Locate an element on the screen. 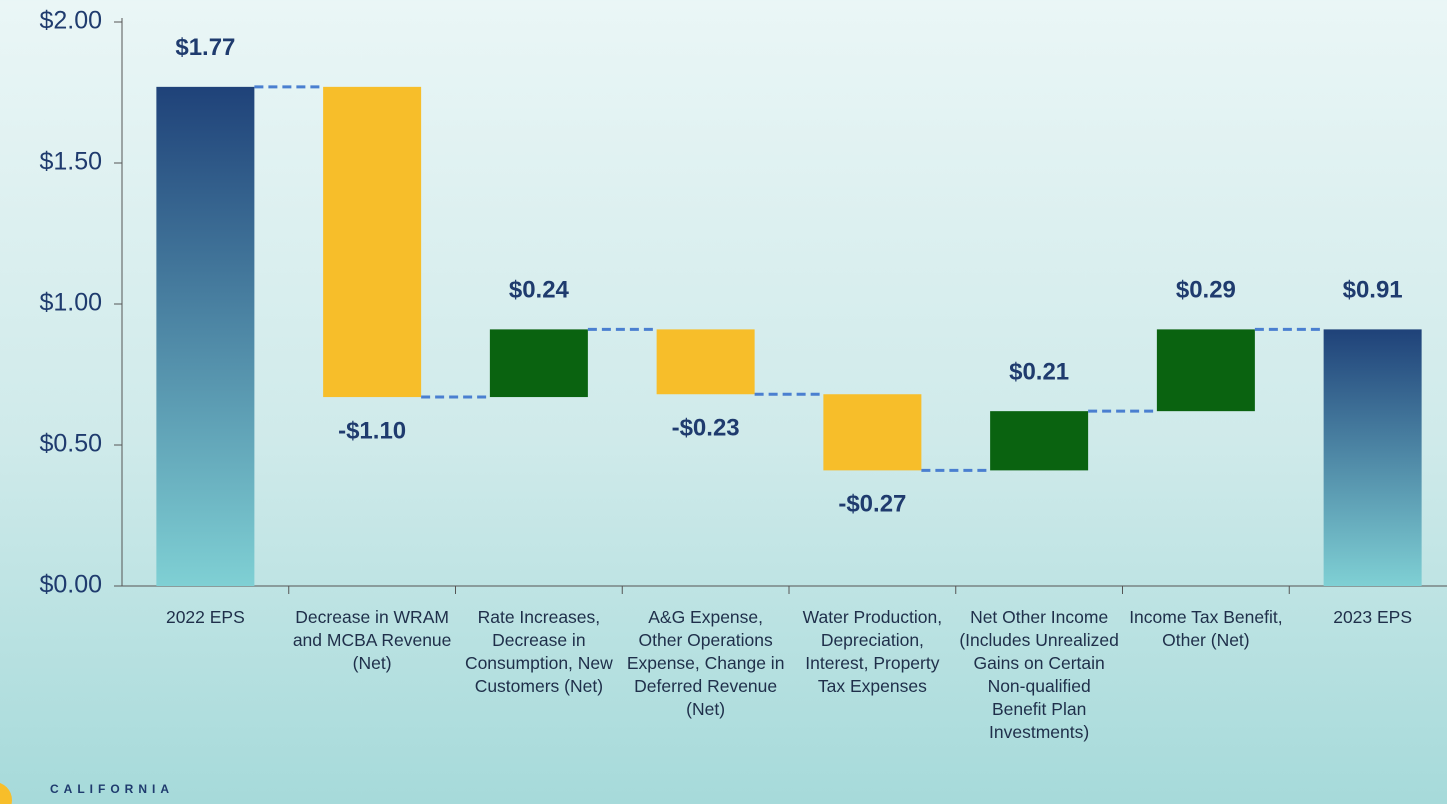 The height and width of the screenshot is (804, 1447). value-label: $0.91 is located at coordinates (1373, 290).